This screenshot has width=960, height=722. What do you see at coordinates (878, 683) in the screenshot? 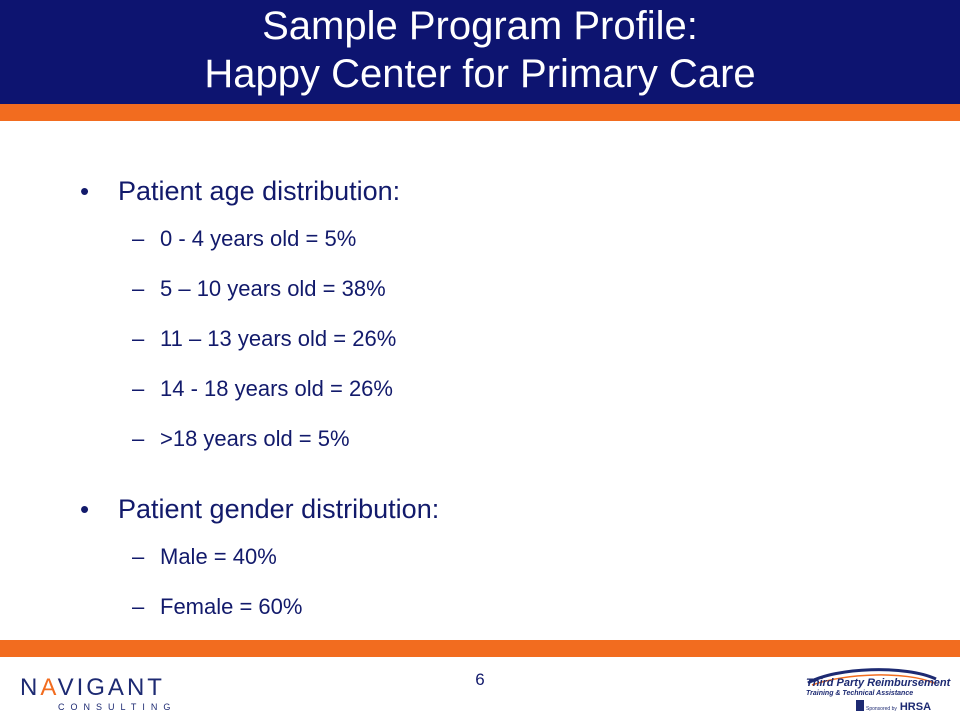
I see `logo-line-1: Third Party Reimbursement` at bounding box center [878, 683].